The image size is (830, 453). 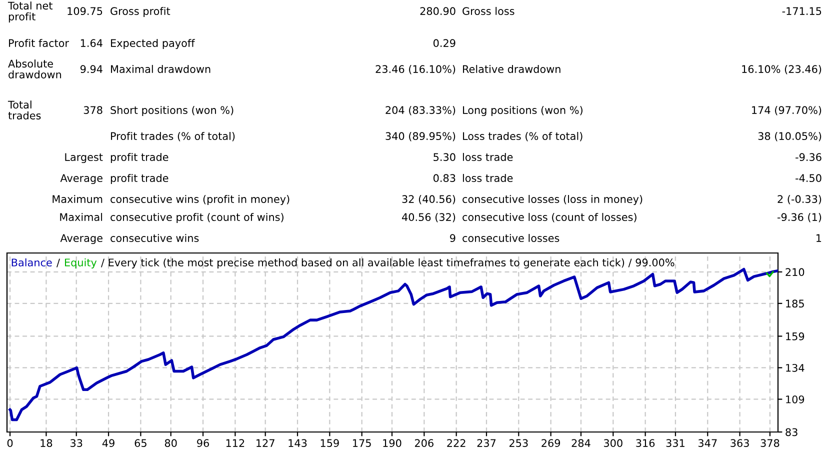 What do you see at coordinates (329, 443) in the screenshot?
I see `x-tick-label: 159` at bounding box center [329, 443].